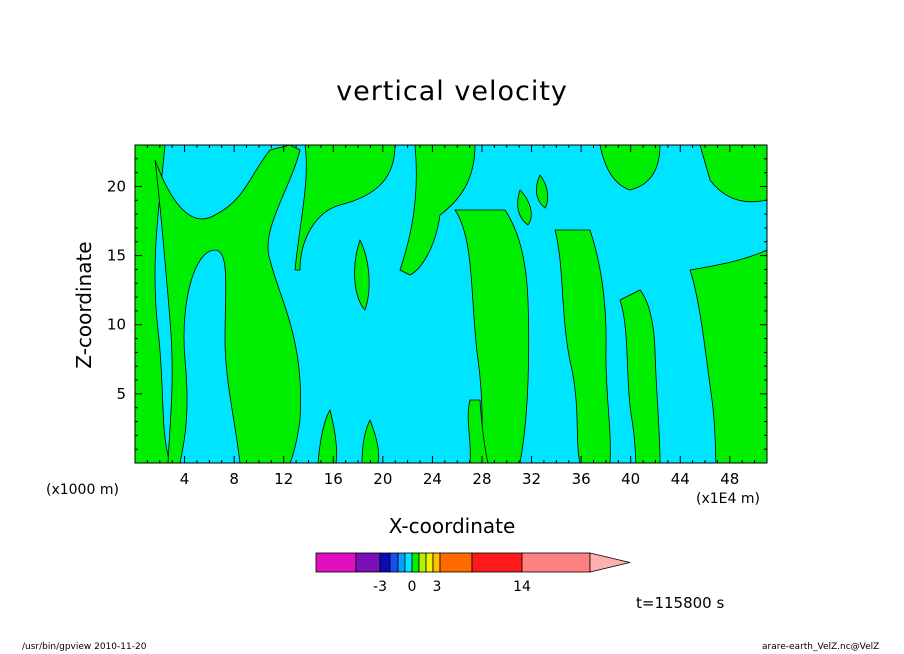 The image size is (904, 654). What do you see at coordinates (380, 587) in the screenshot?
I see `colorbar-tick-label: -3` at bounding box center [380, 587].